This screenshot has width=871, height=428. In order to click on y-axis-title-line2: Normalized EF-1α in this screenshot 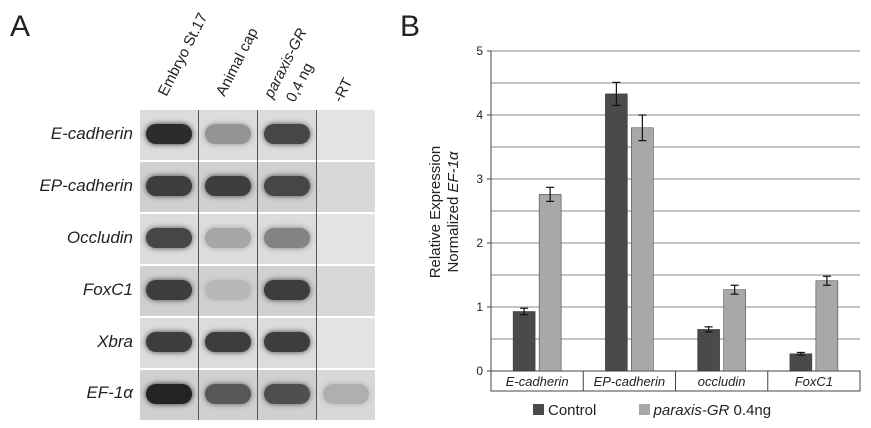, I will do `click(453, 212)`.